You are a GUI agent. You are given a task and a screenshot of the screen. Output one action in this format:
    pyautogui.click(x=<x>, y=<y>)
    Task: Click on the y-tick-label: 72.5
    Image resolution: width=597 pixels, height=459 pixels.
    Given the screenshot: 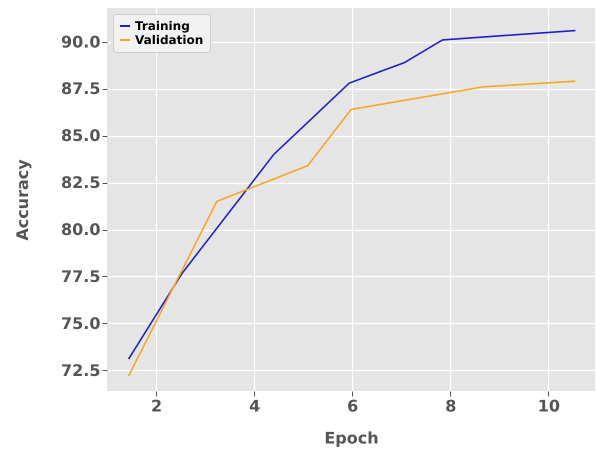 What is the action you would take?
    pyautogui.click(x=80, y=370)
    